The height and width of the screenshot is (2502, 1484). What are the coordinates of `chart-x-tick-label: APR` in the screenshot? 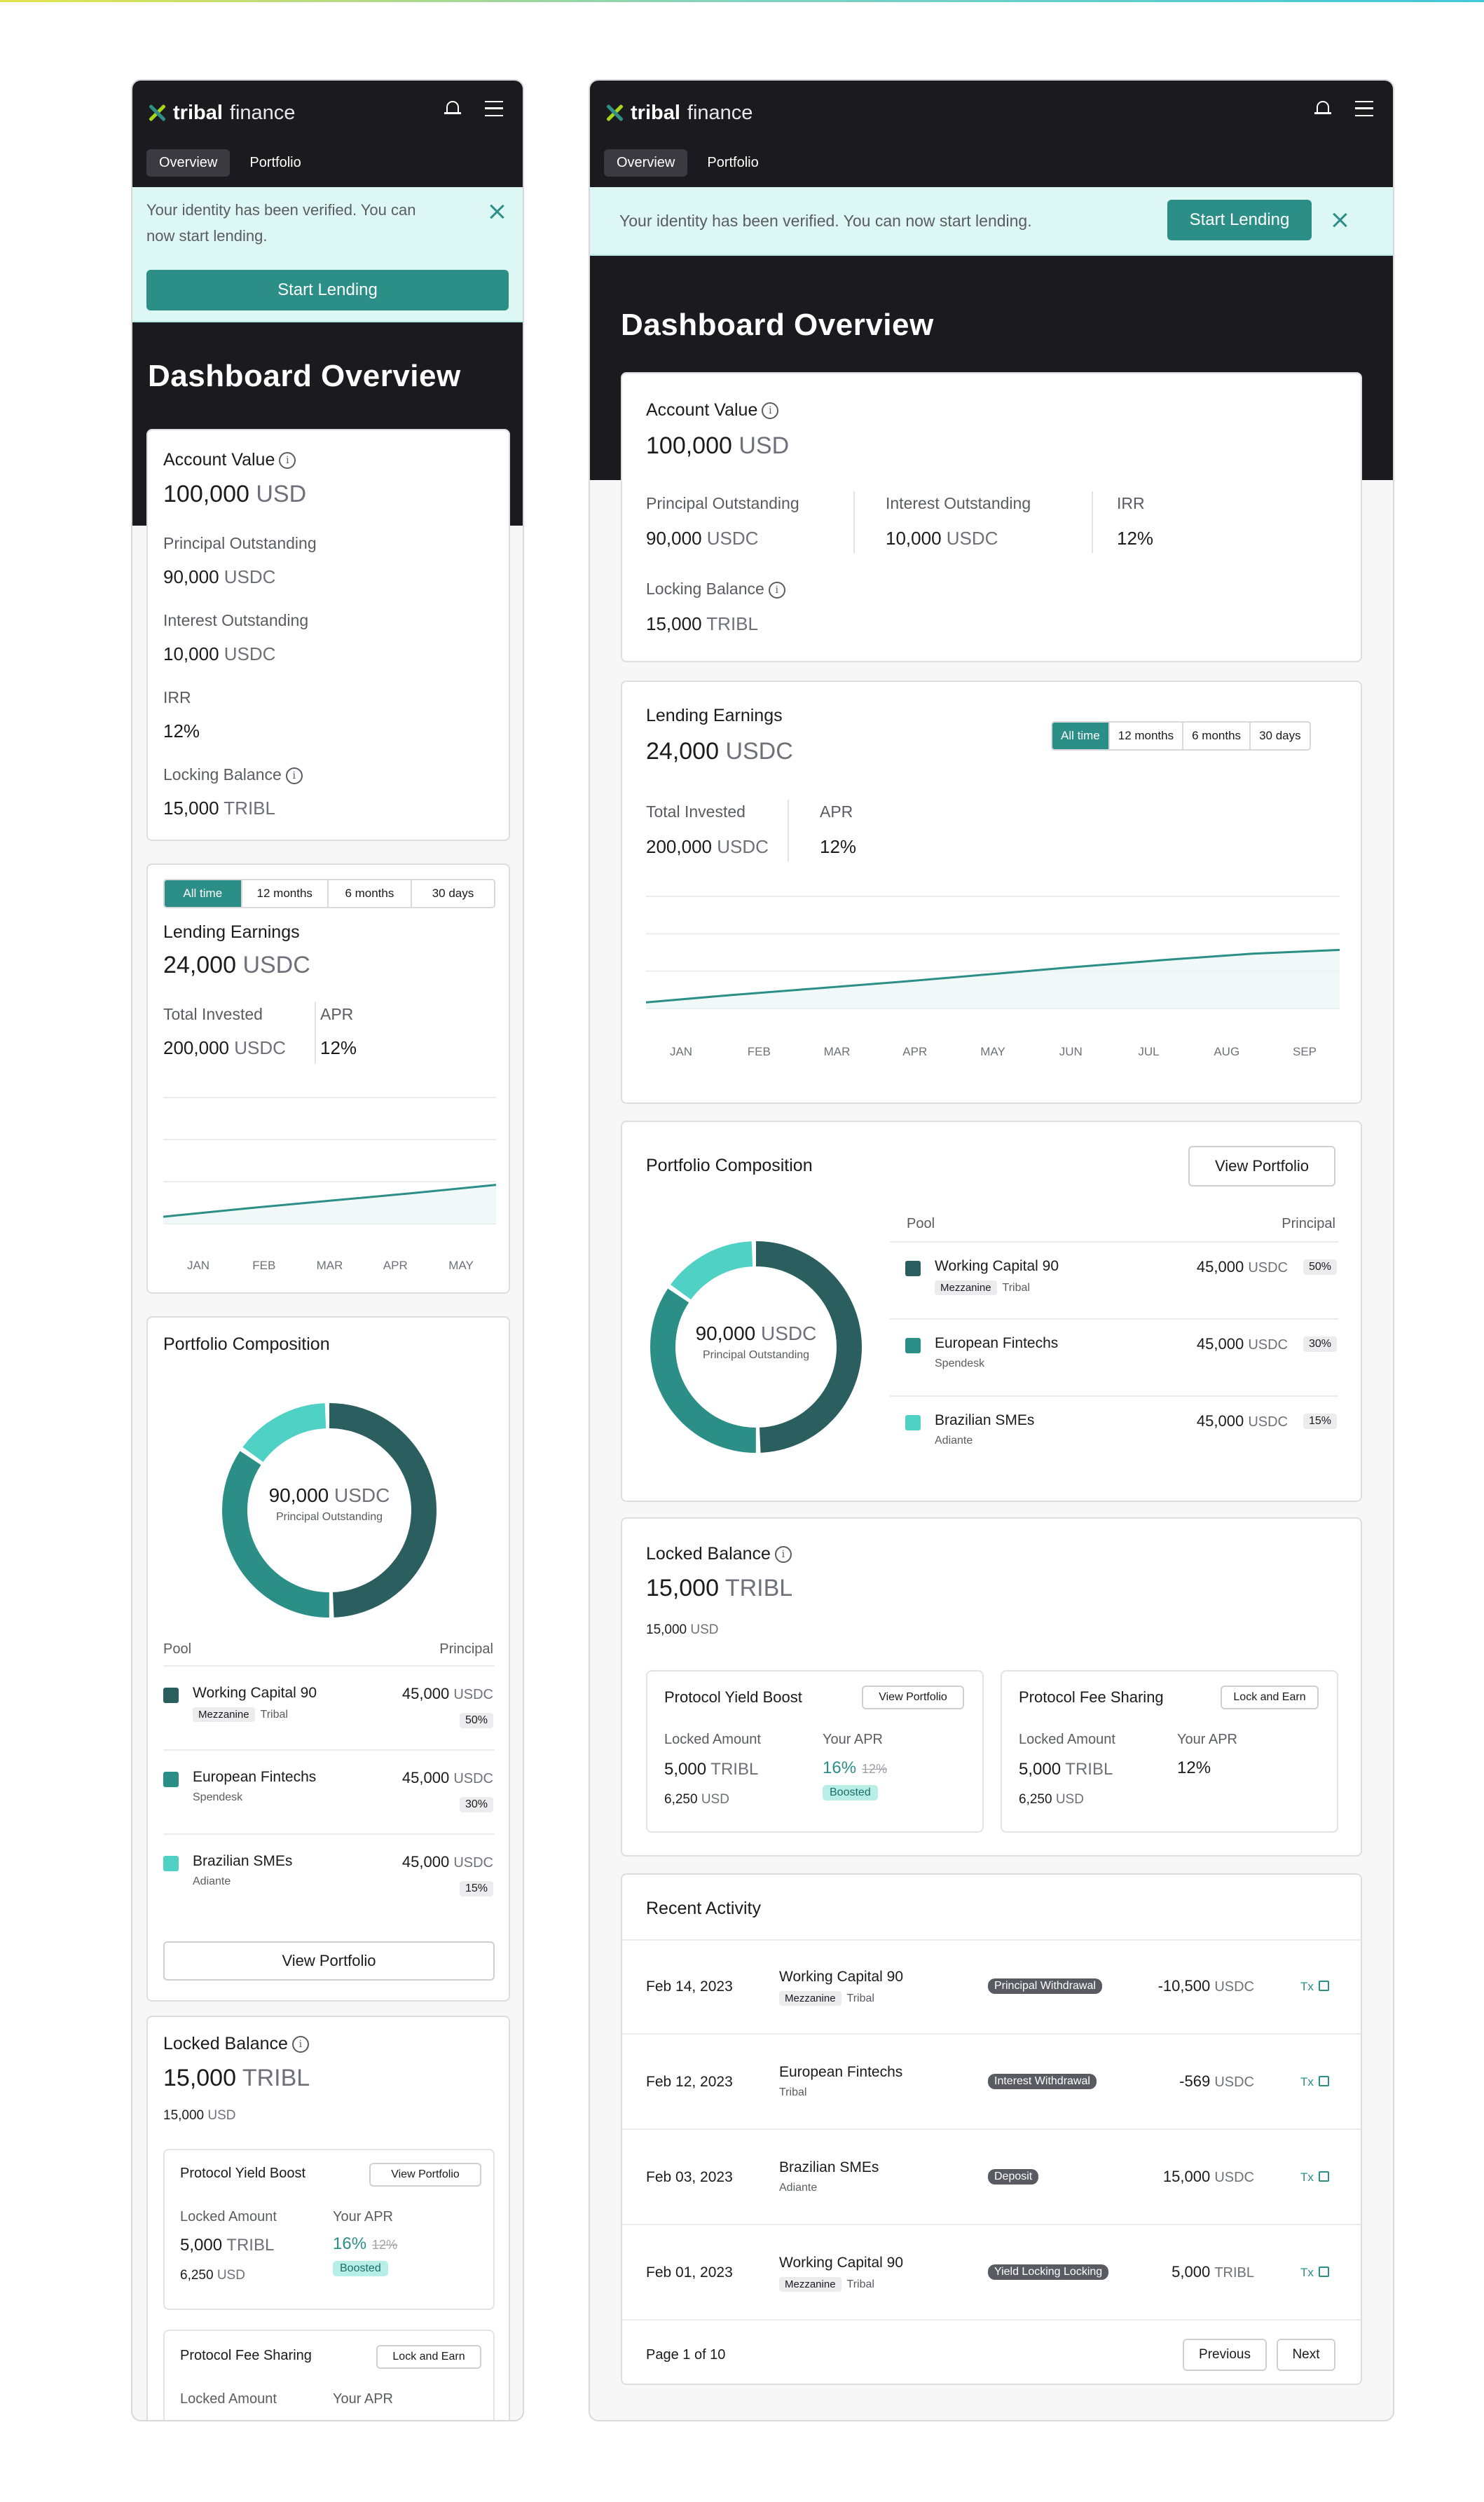 It's located at (395, 1265).